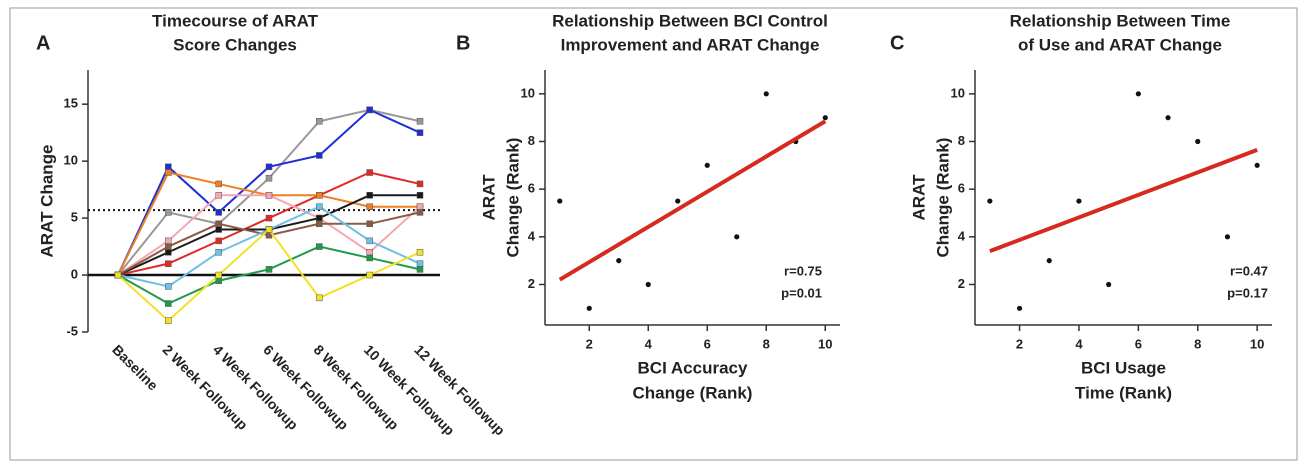 The height and width of the screenshot is (470, 1307). Describe the element at coordinates (897, 43) in the screenshot. I see `panel-label: C` at that location.